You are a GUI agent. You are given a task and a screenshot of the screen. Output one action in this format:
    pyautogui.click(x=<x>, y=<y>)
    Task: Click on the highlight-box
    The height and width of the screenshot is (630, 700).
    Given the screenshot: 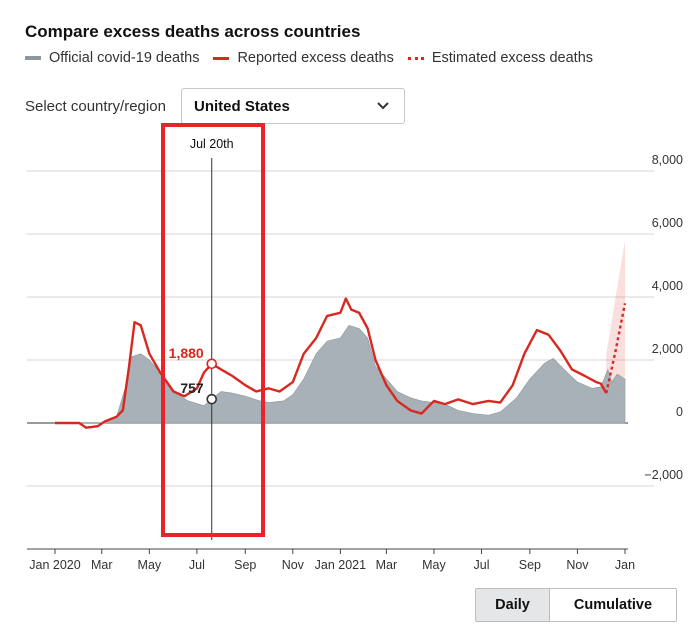 What is the action you would take?
    pyautogui.click(x=213, y=330)
    